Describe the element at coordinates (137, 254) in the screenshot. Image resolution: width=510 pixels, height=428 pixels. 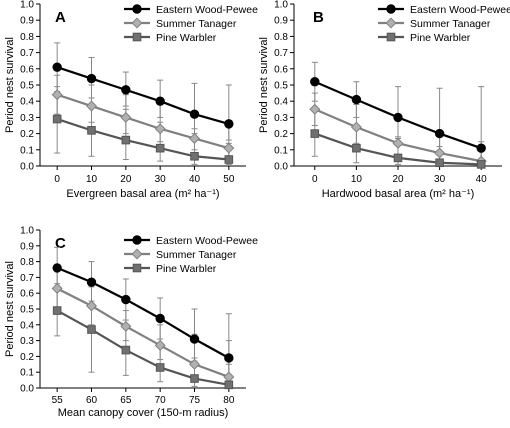
I see `panel-c-legend-summer-tanager-swatch-marker` at that location.